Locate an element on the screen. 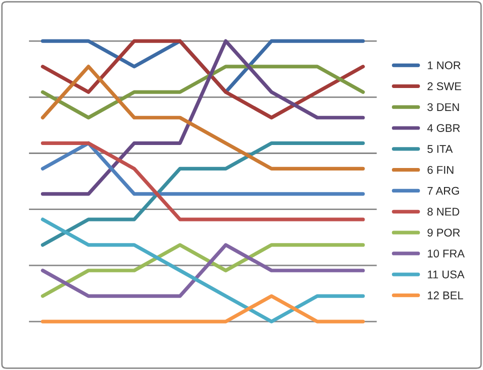  legend-label: 4 GBR is located at coordinates (443, 128).